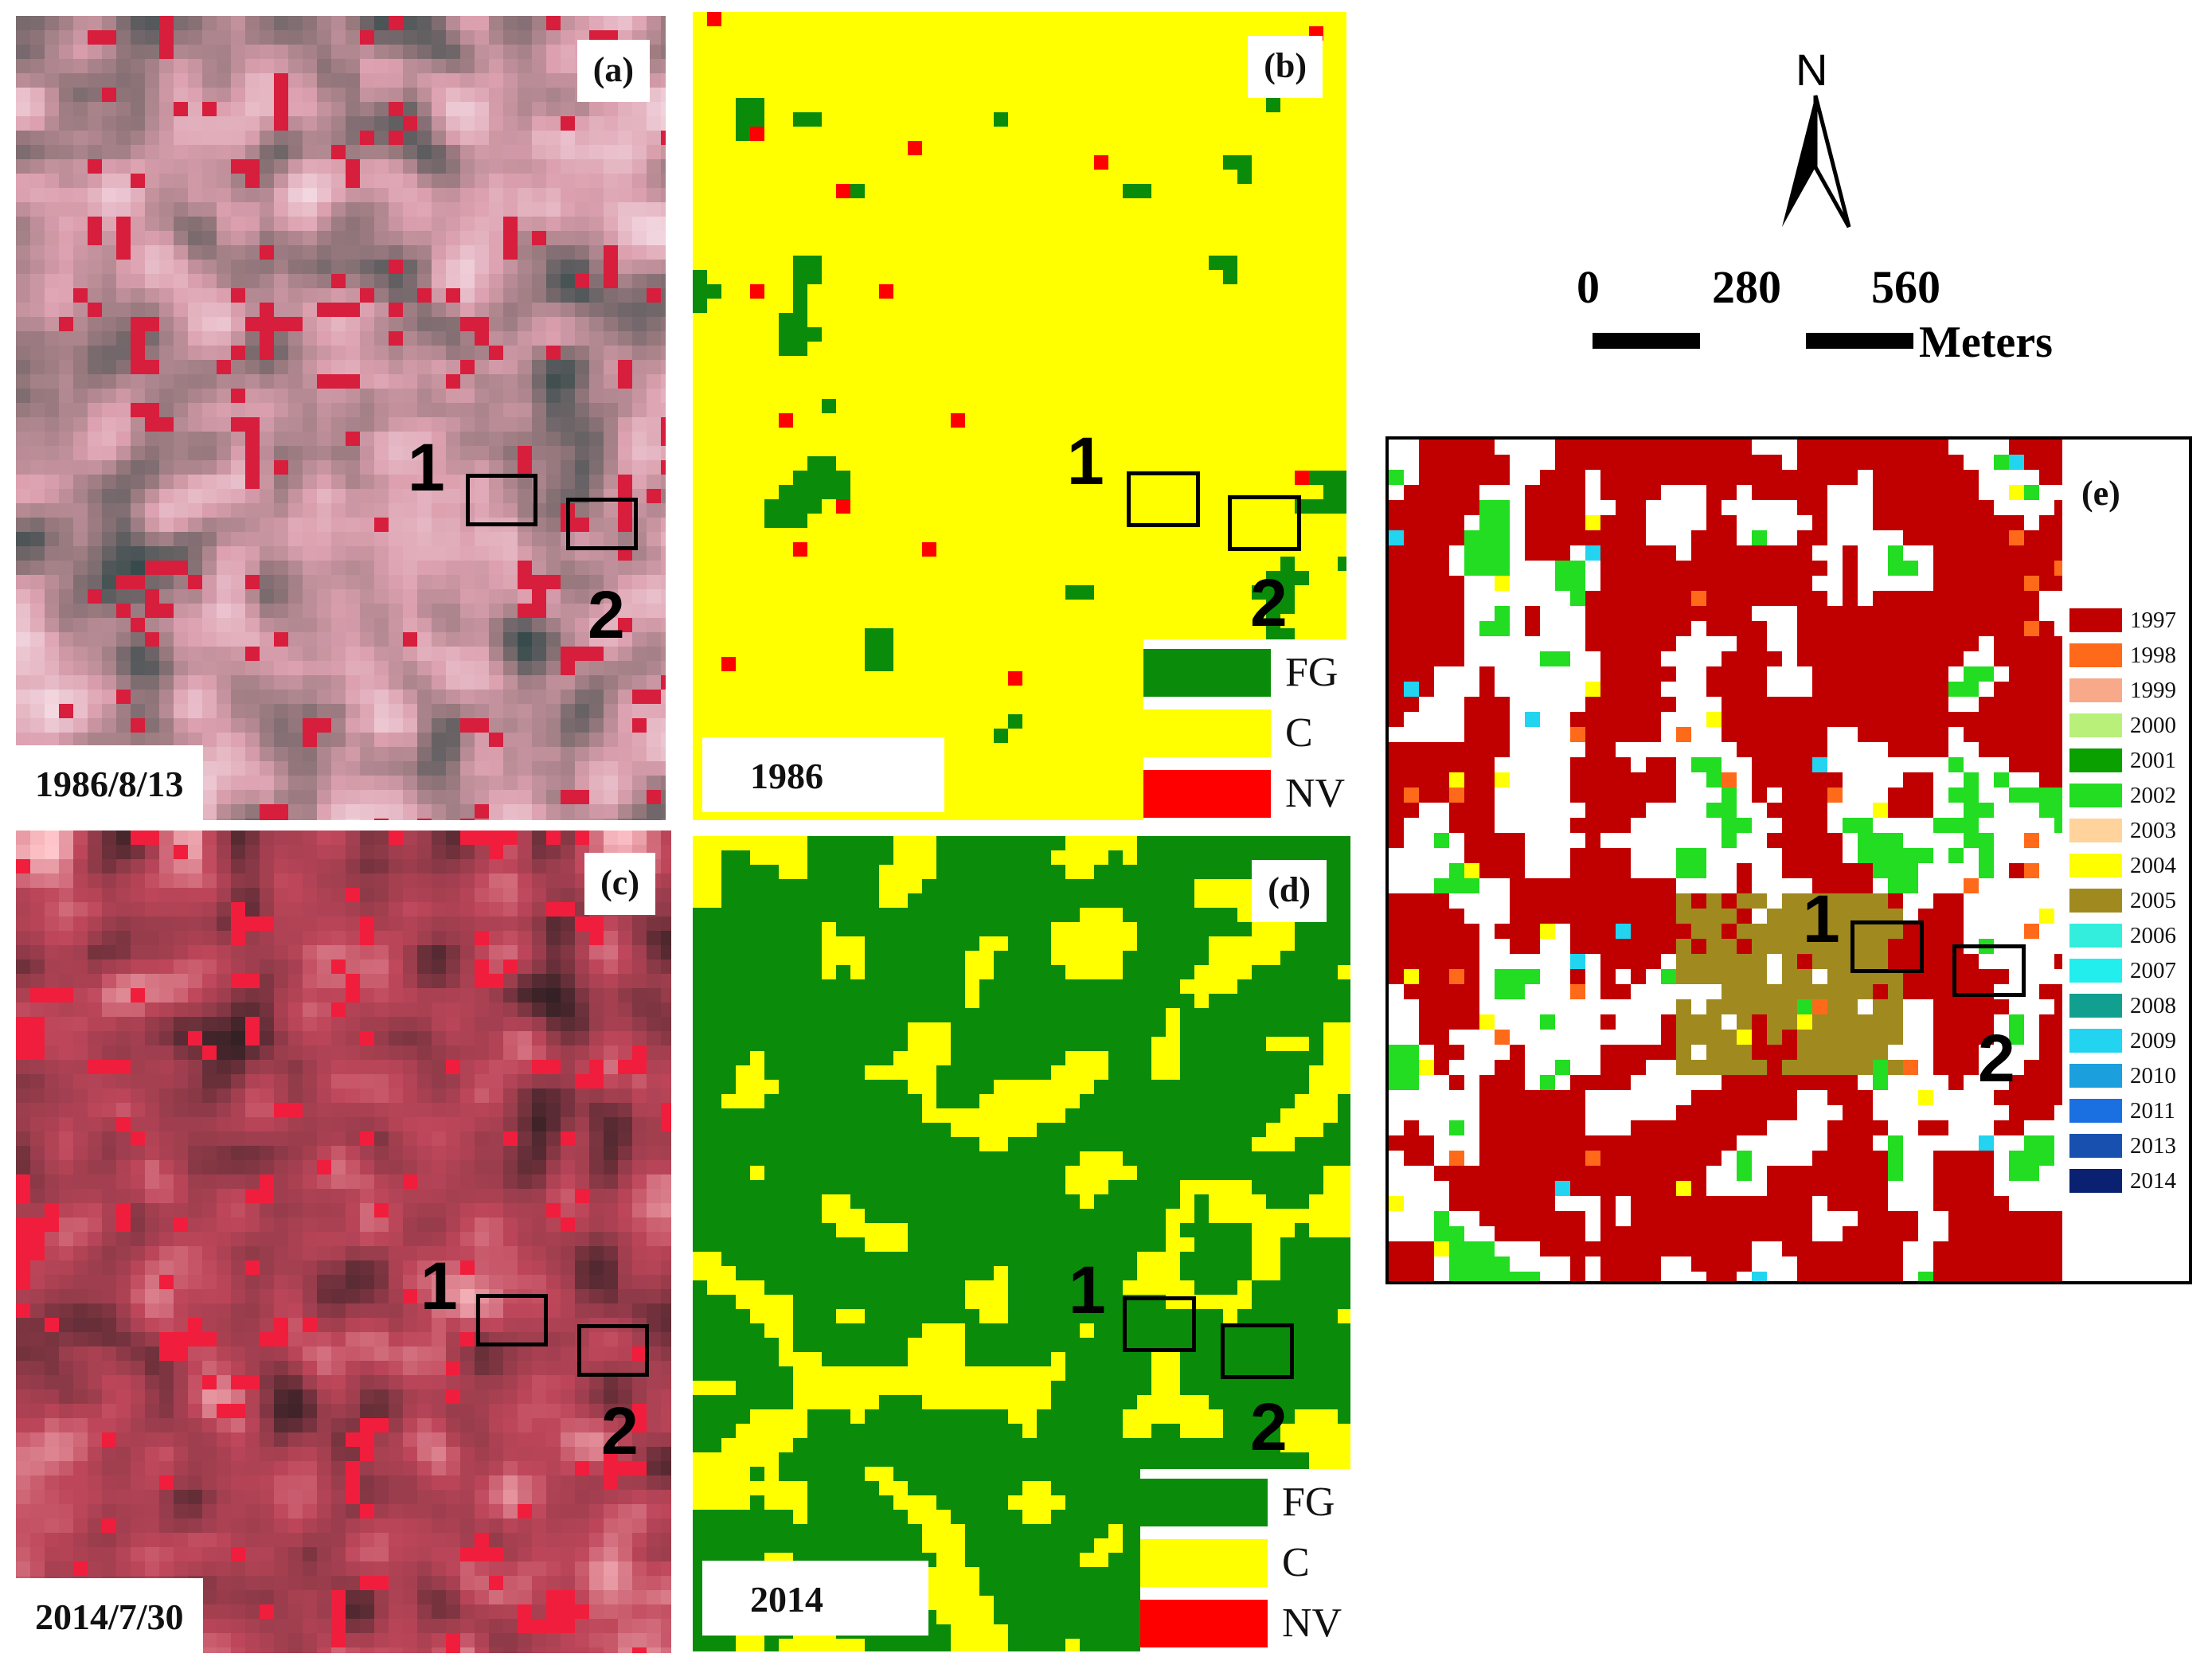  I want to click on year-label: 2008, so click(2153, 1005).